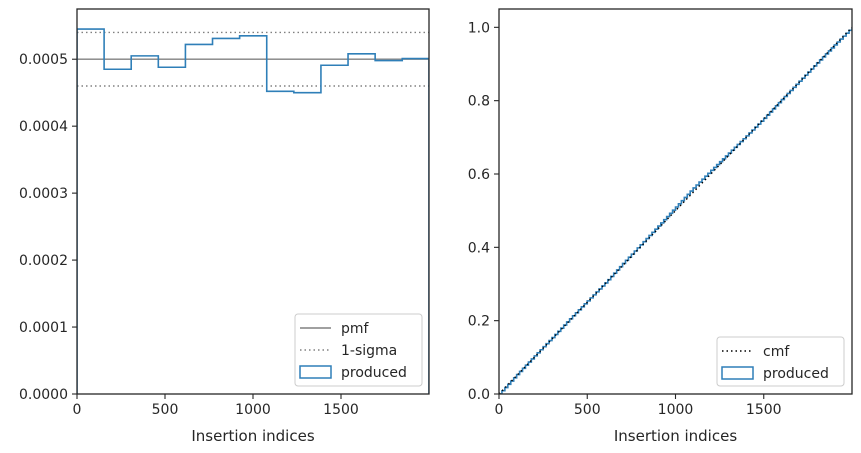 This screenshot has height=453, width=861. Describe the element at coordinates (43, 60) in the screenshot. I see `y-tick-label: 0.0005` at that location.